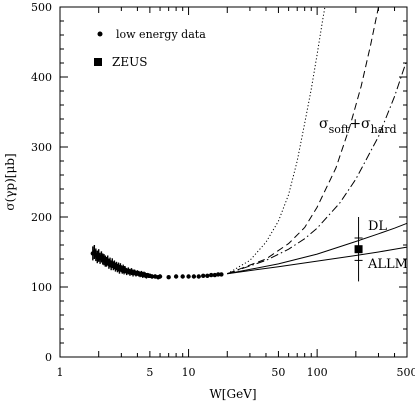 The width and height of the screenshot is (415, 405). Describe the element at coordinates (226, 249) in the screenshot. I see `data-points` at that location.